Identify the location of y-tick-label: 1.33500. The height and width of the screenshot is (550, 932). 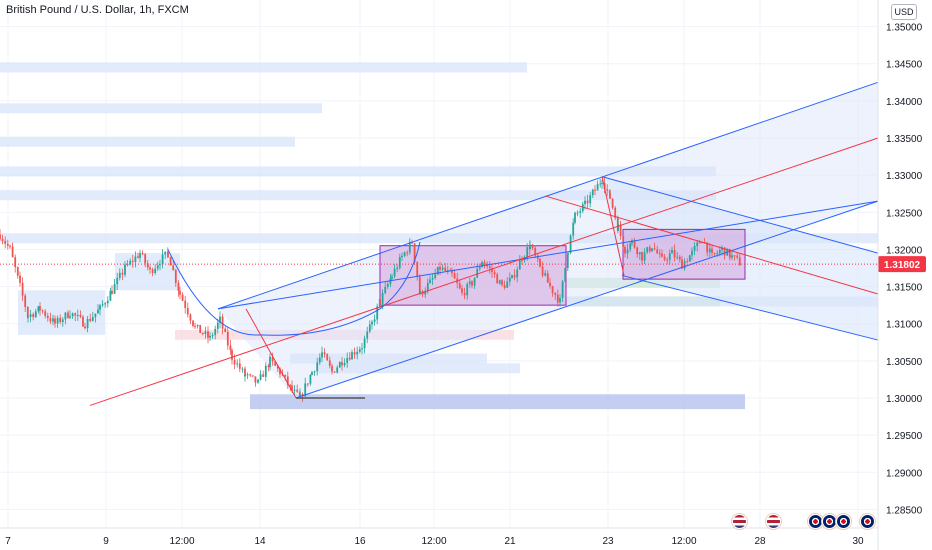
(904, 139).